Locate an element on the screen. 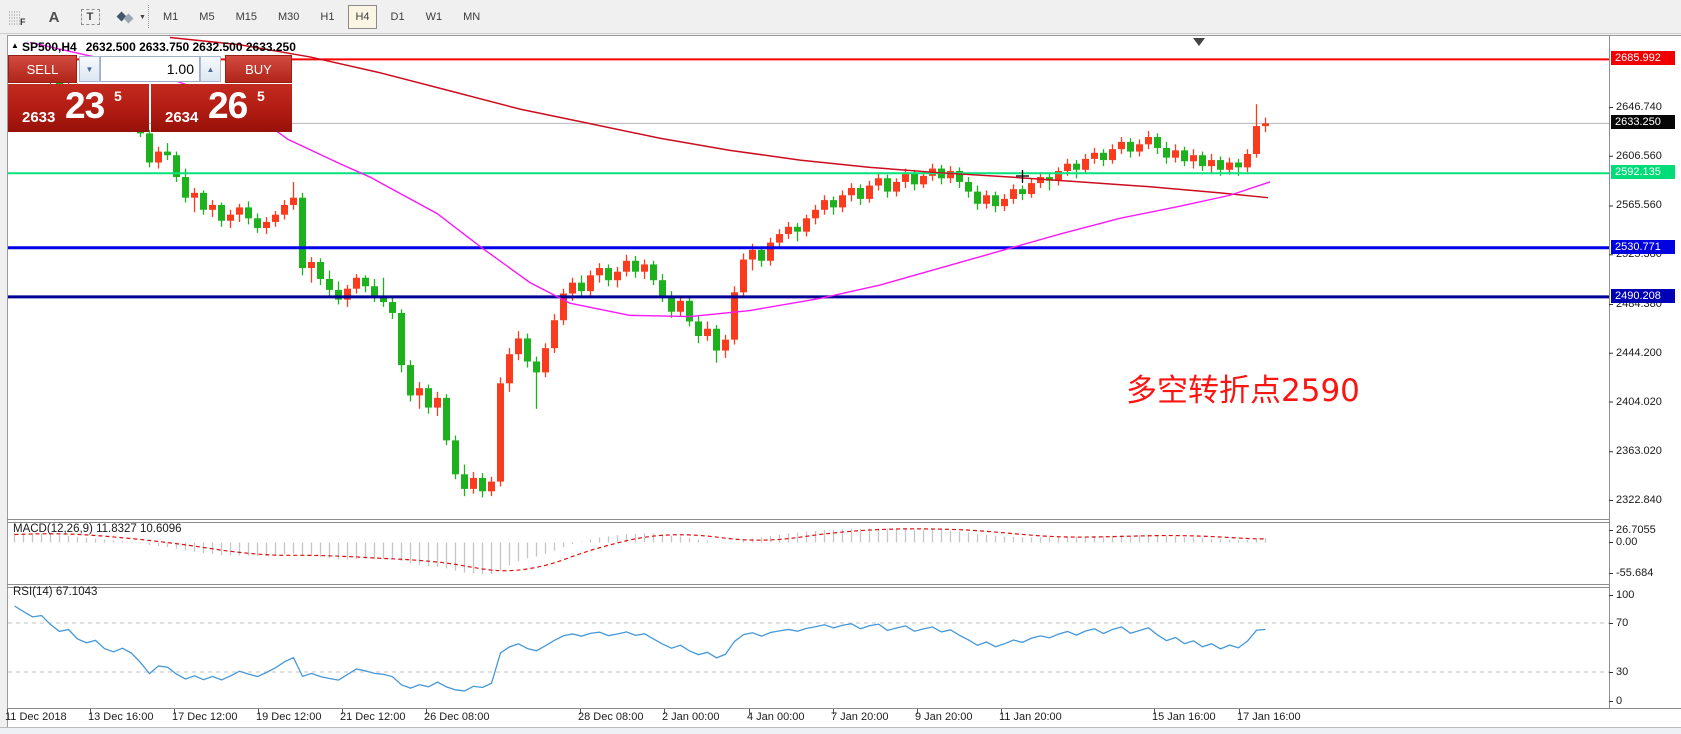 The width and height of the screenshot is (1681, 734). bid-price-prefix: 2633 is located at coordinates (39, 117).